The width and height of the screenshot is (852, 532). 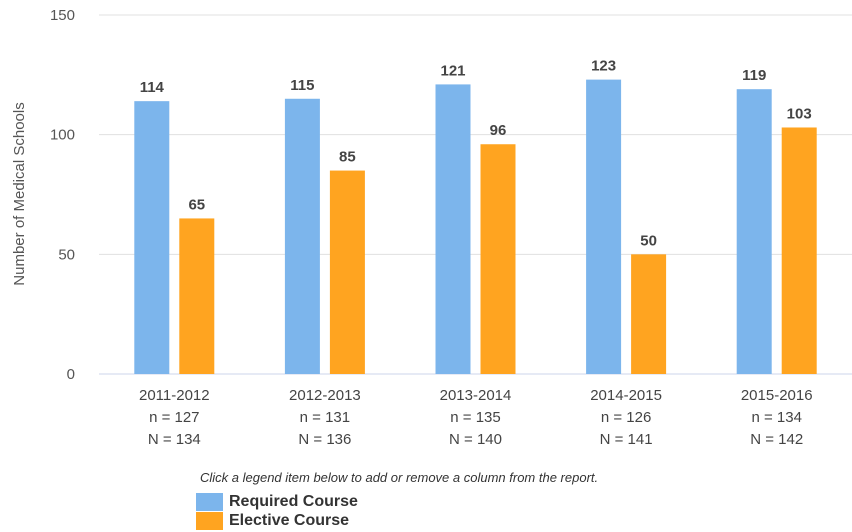 I want to click on data-label: 96, so click(x=498, y=130).